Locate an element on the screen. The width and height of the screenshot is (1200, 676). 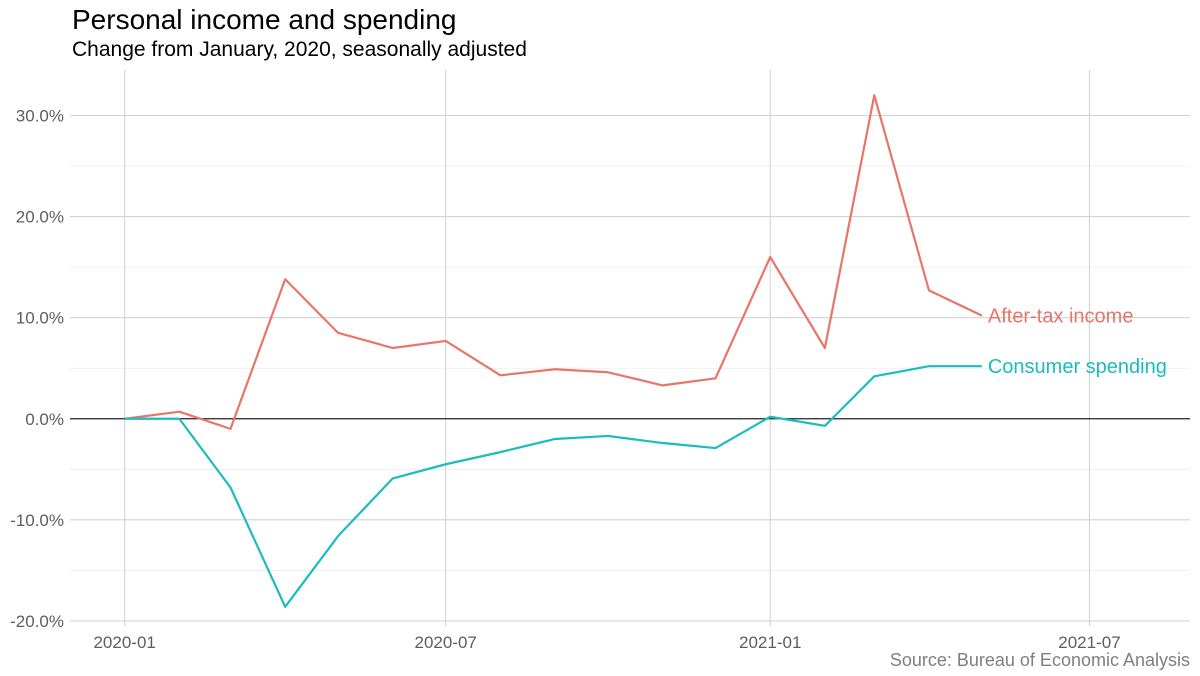
x-tick-label: 2020-07 is located at coordinates (445, 642).